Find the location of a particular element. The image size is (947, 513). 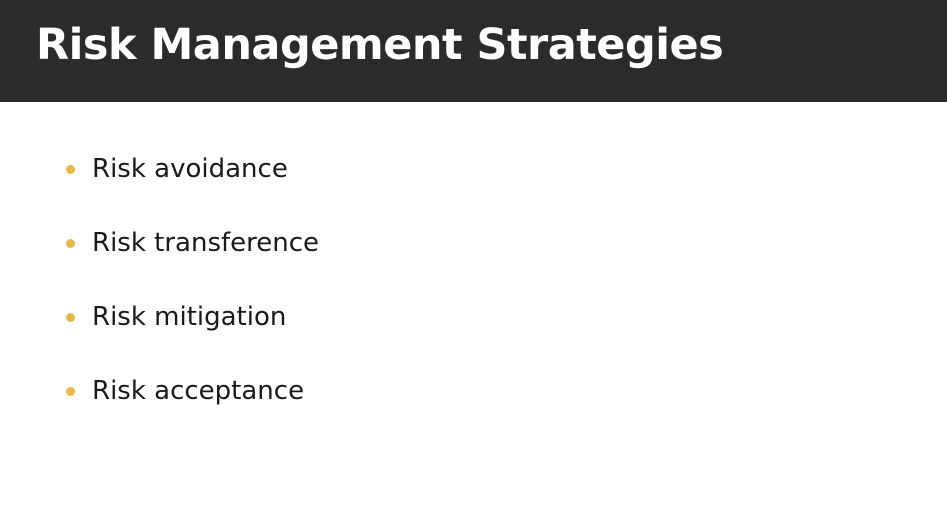

bullet-text: Risk acceptance is located at coordinates (198, 391).